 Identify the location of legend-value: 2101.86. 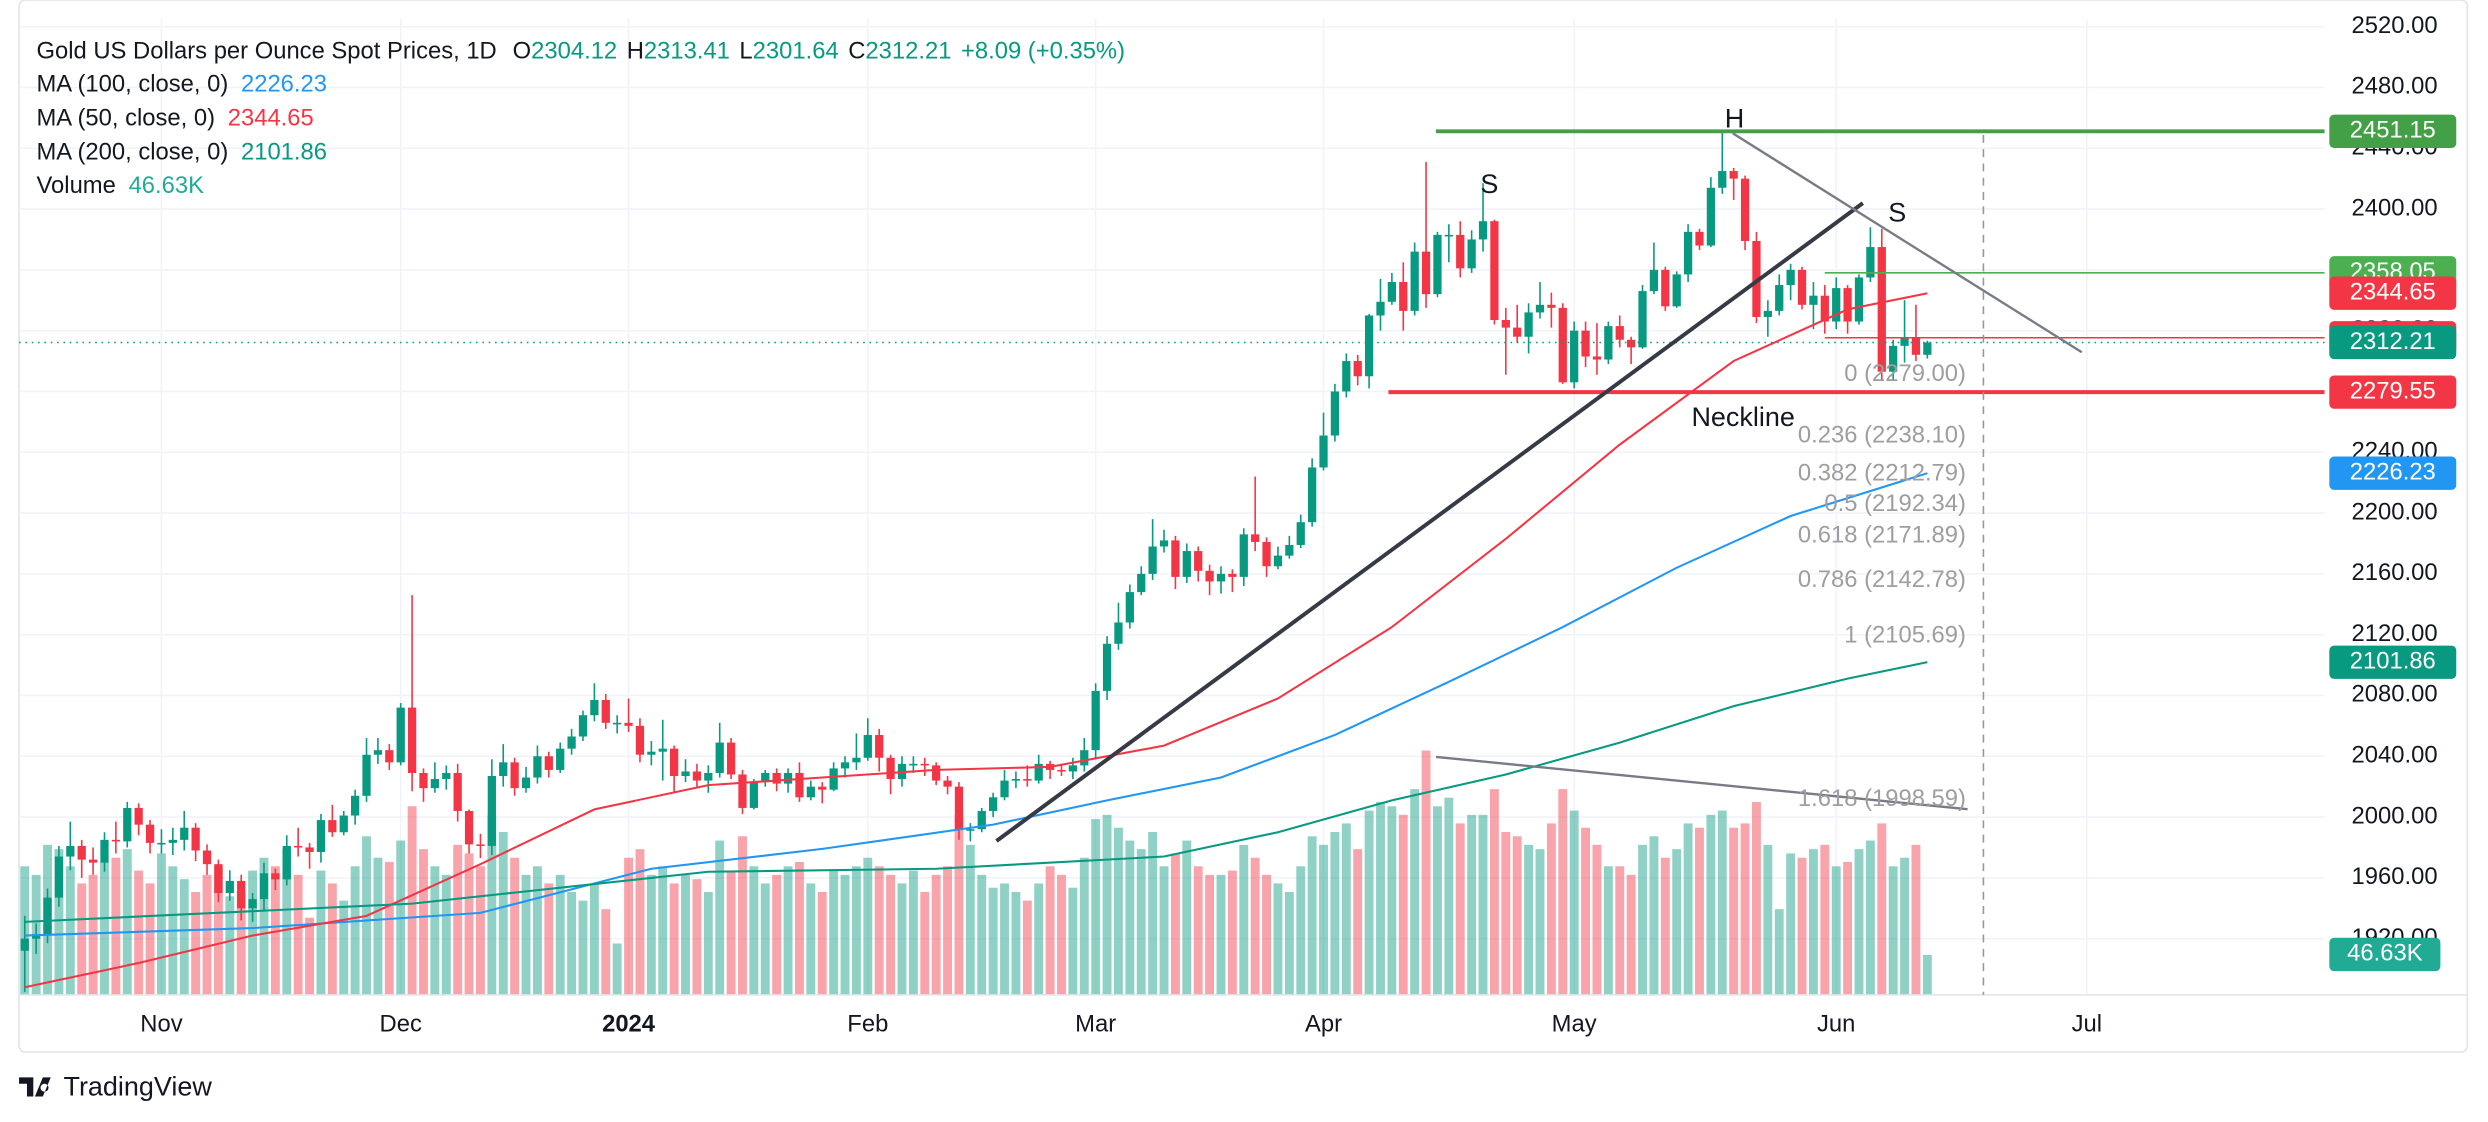
(284, 152).